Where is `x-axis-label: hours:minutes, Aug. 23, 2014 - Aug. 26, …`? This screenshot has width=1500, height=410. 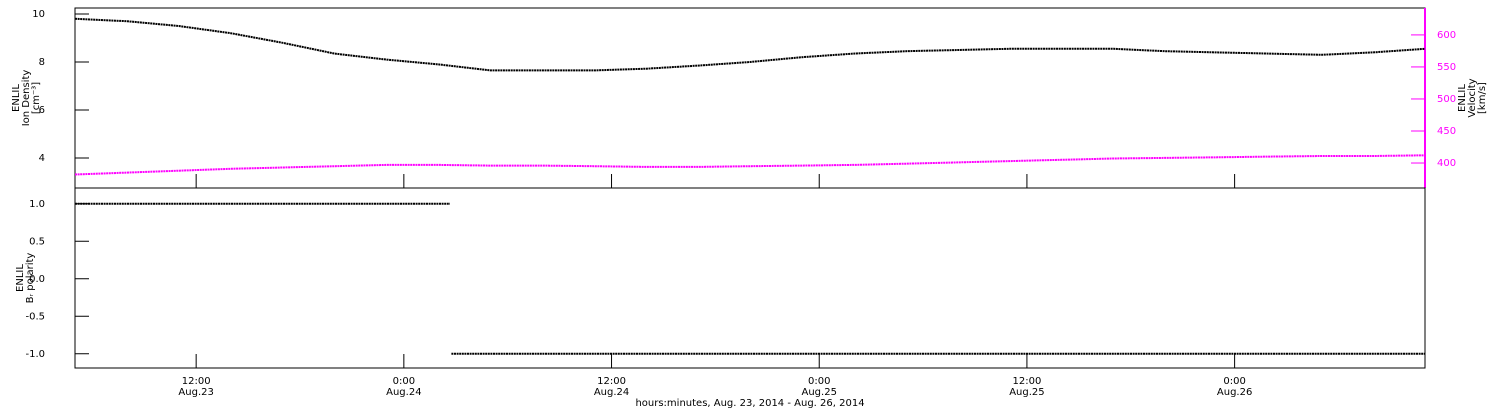 x-axis-label: hours:minutes, Aug. 23, 2014 - Aug. 26, … is located at coordinates (749, 403).